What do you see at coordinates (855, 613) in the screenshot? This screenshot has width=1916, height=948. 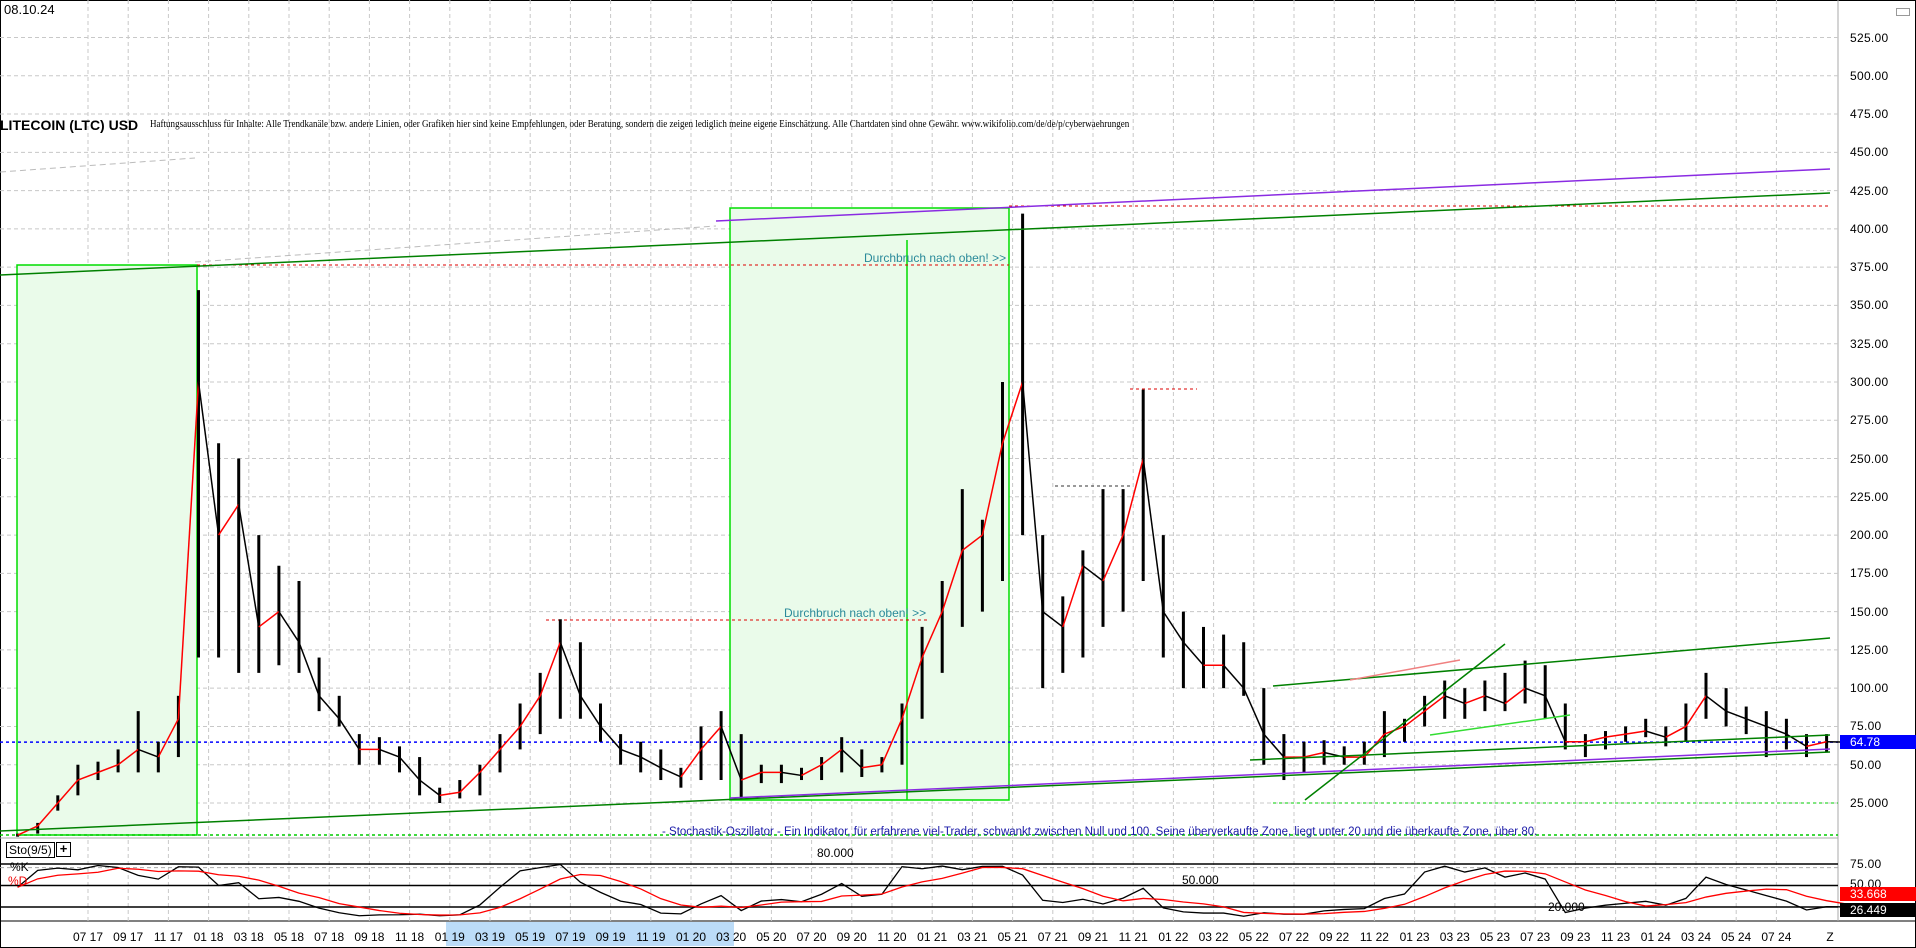 I see `breakout-annotation-mid: Durchbruch nach oben! >>` at bounding box center [855, 613].